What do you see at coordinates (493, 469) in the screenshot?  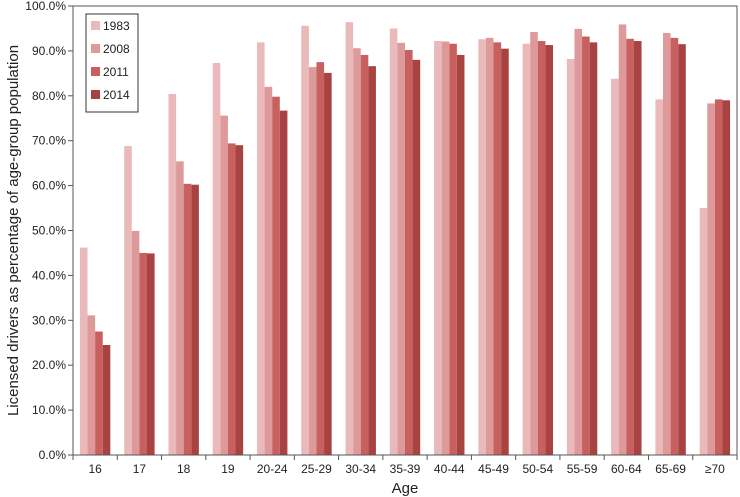 I see `x-tick-label: 45-49` at bounding box center [493, 469].